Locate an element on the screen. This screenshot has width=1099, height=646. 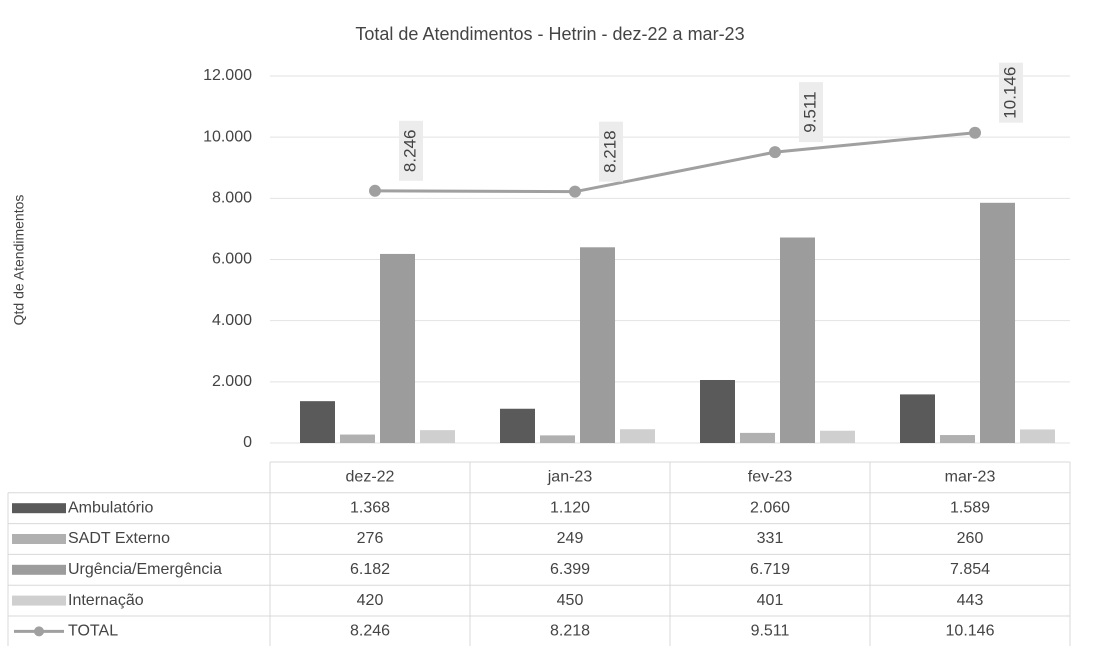
table-cell: 2.060 is located at coordinates (770, 507).